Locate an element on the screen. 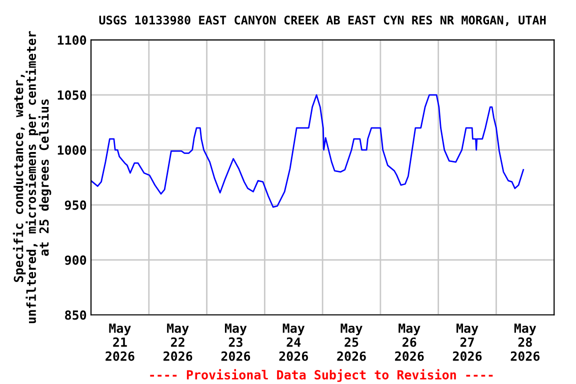  x-tick-label: May 21 2026 is located at coordinates (120, 342).